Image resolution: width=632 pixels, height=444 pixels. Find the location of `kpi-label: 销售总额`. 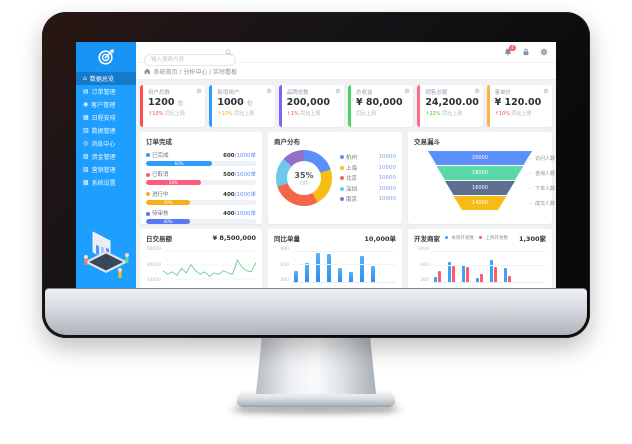

kpi-label: 销售总额 is located at coordinates (436, 93).